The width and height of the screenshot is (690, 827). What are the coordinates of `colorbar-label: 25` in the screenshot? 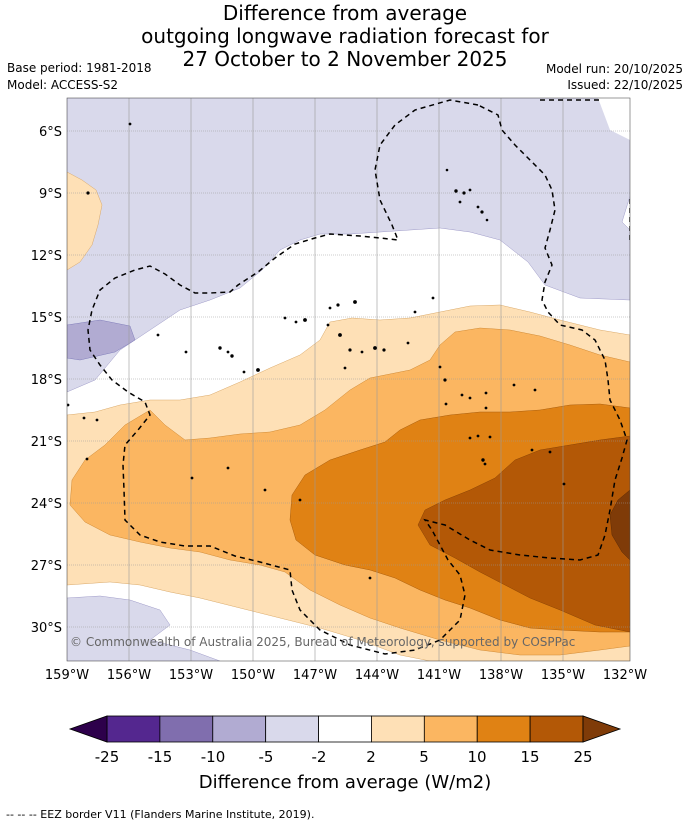 It's located at (582, 757).